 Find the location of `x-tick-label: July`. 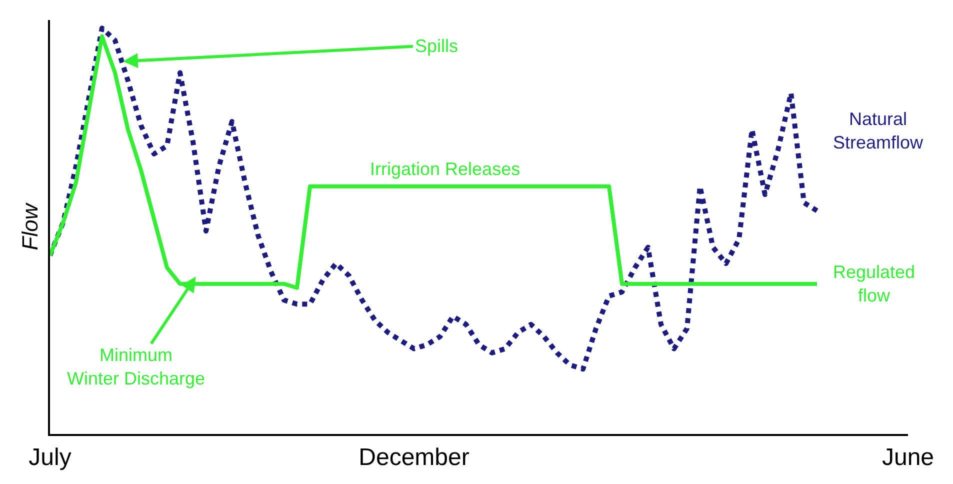

x-tick-label: July is located at coordinates (50, 457).